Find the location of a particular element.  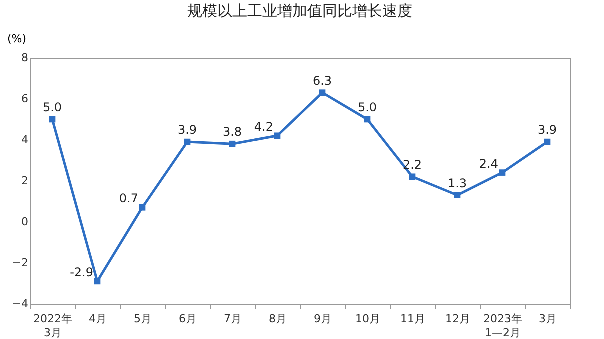

y-tick-label: 8 is located at coordinates (25, 58).